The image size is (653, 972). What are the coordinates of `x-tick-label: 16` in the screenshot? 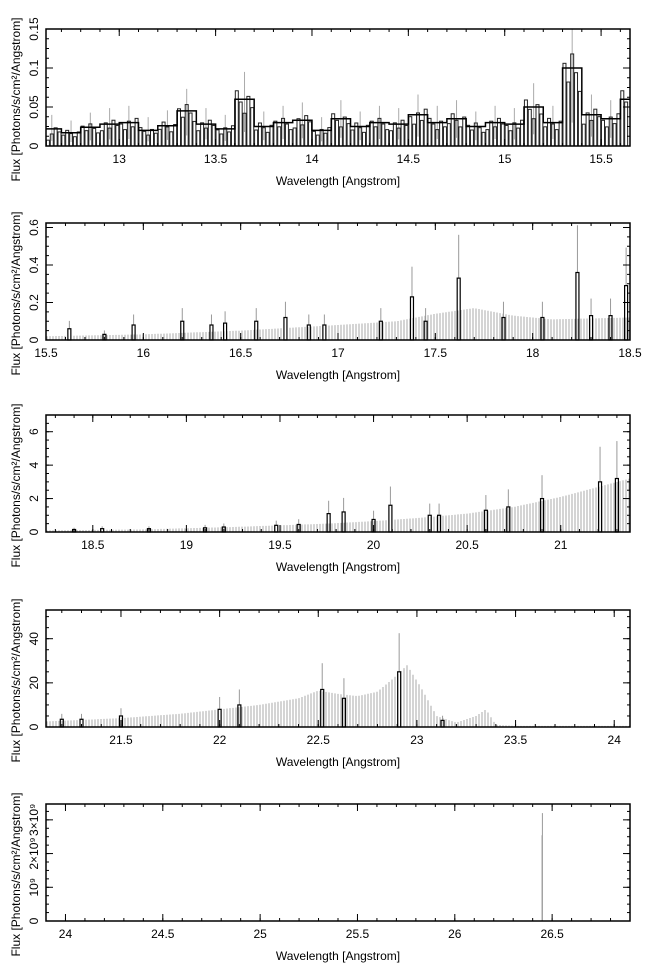 It's located at (144, 353).